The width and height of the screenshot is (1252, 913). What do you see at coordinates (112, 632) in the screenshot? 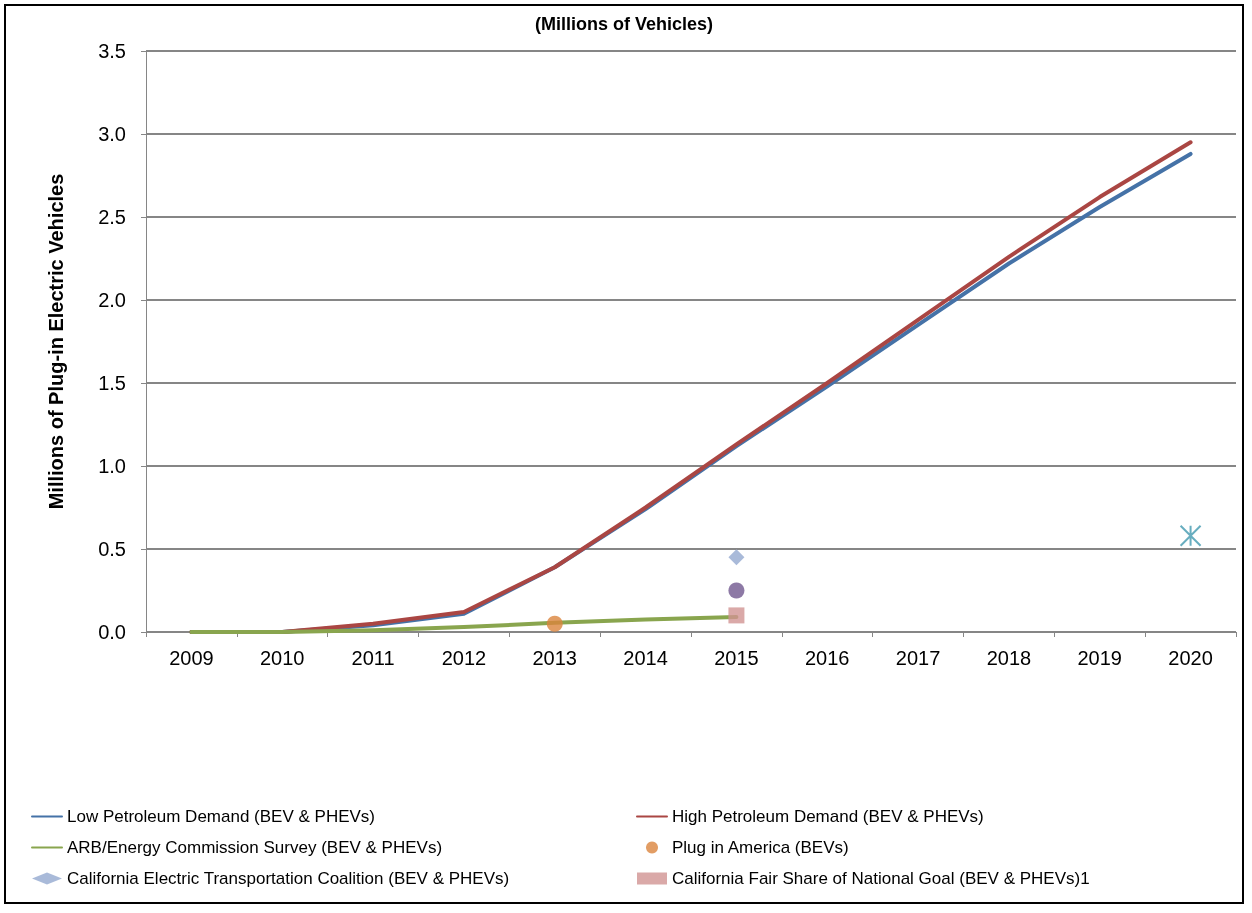
I see `y-tick-label: 0.0` at bounding box center [112, 632].